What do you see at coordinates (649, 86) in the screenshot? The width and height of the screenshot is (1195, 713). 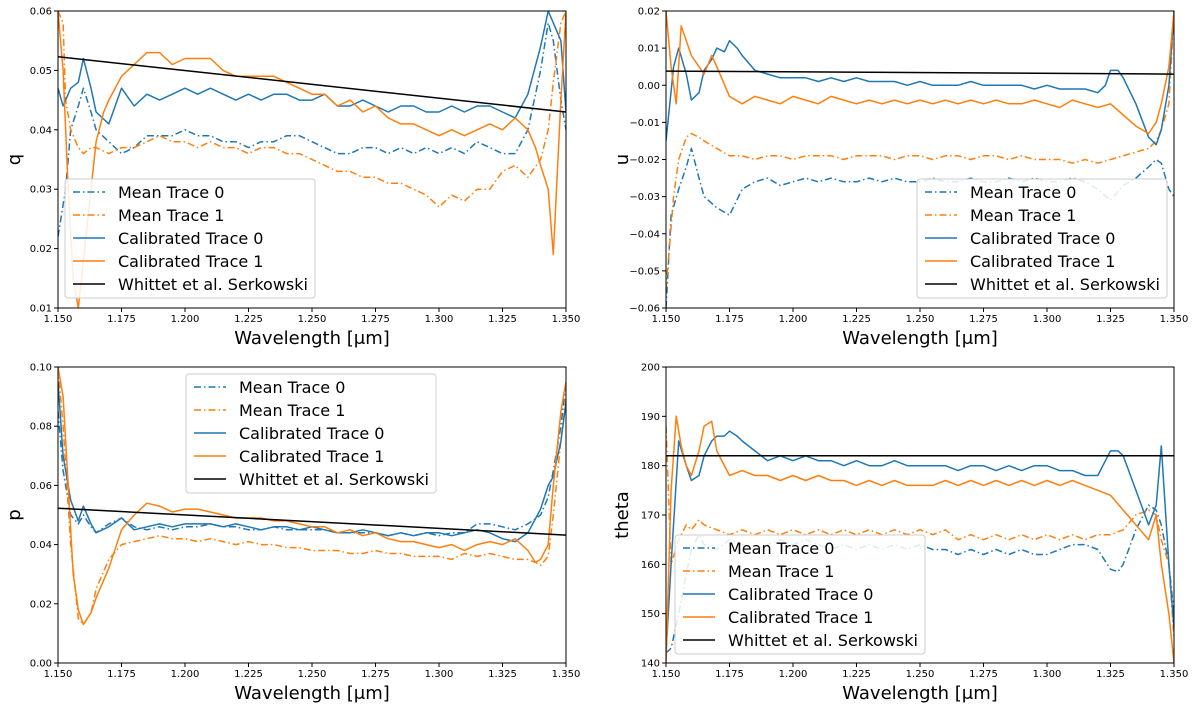 I see `y-tick-label: 0.00` at bounding box center [649, 86].